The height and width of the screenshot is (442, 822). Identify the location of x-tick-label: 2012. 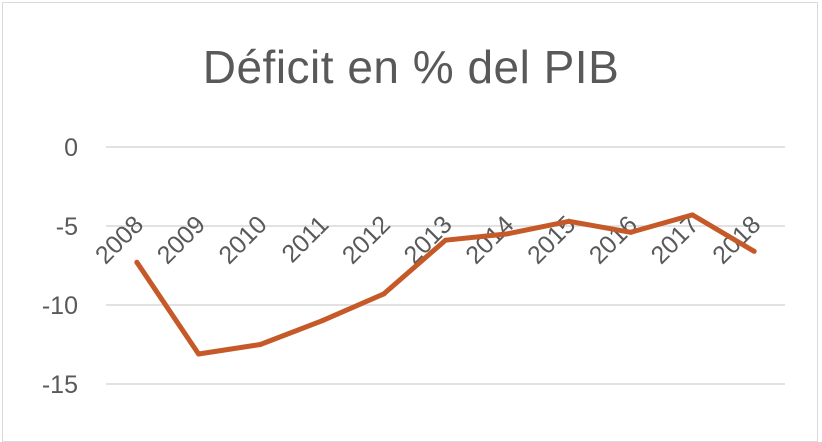
(366, 239).